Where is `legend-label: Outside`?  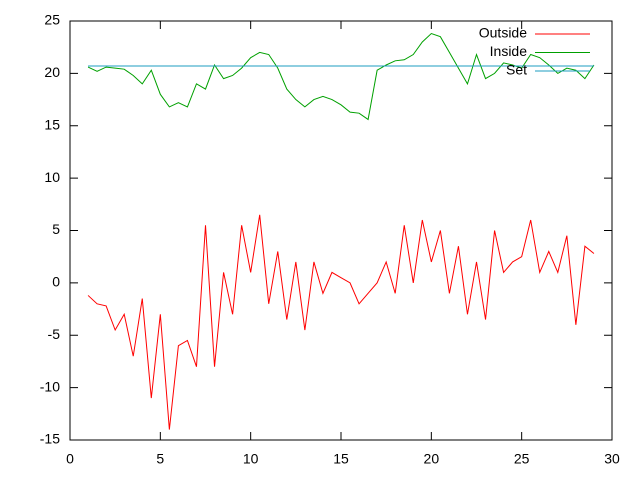
legend-label: Outside is located at coordinates (503, 33).